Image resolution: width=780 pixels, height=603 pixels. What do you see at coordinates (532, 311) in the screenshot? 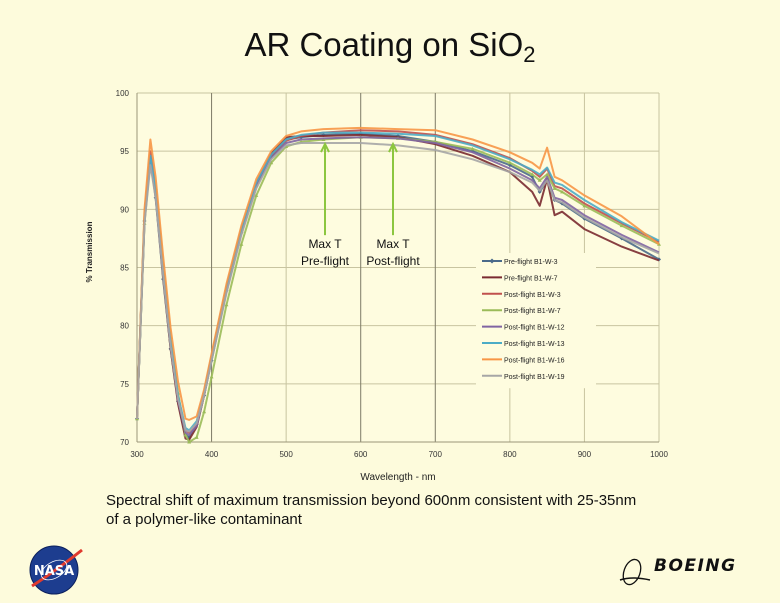
I see `legend-label: Post-flight B1-W-7` at bounding box center [532, 311].